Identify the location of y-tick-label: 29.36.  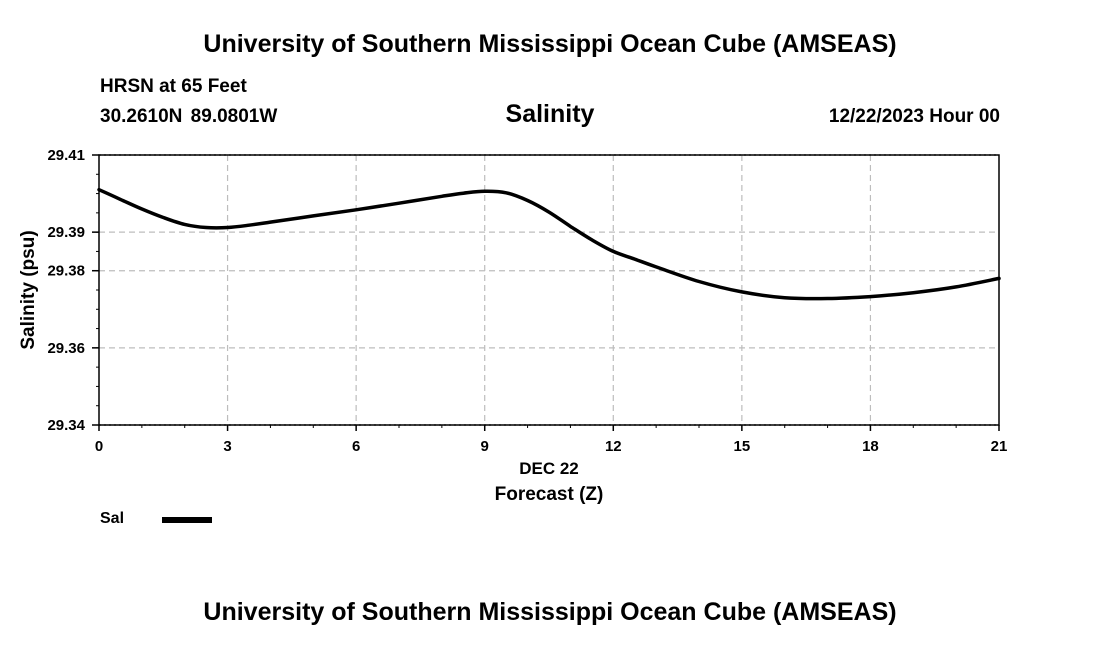
(66, 348).